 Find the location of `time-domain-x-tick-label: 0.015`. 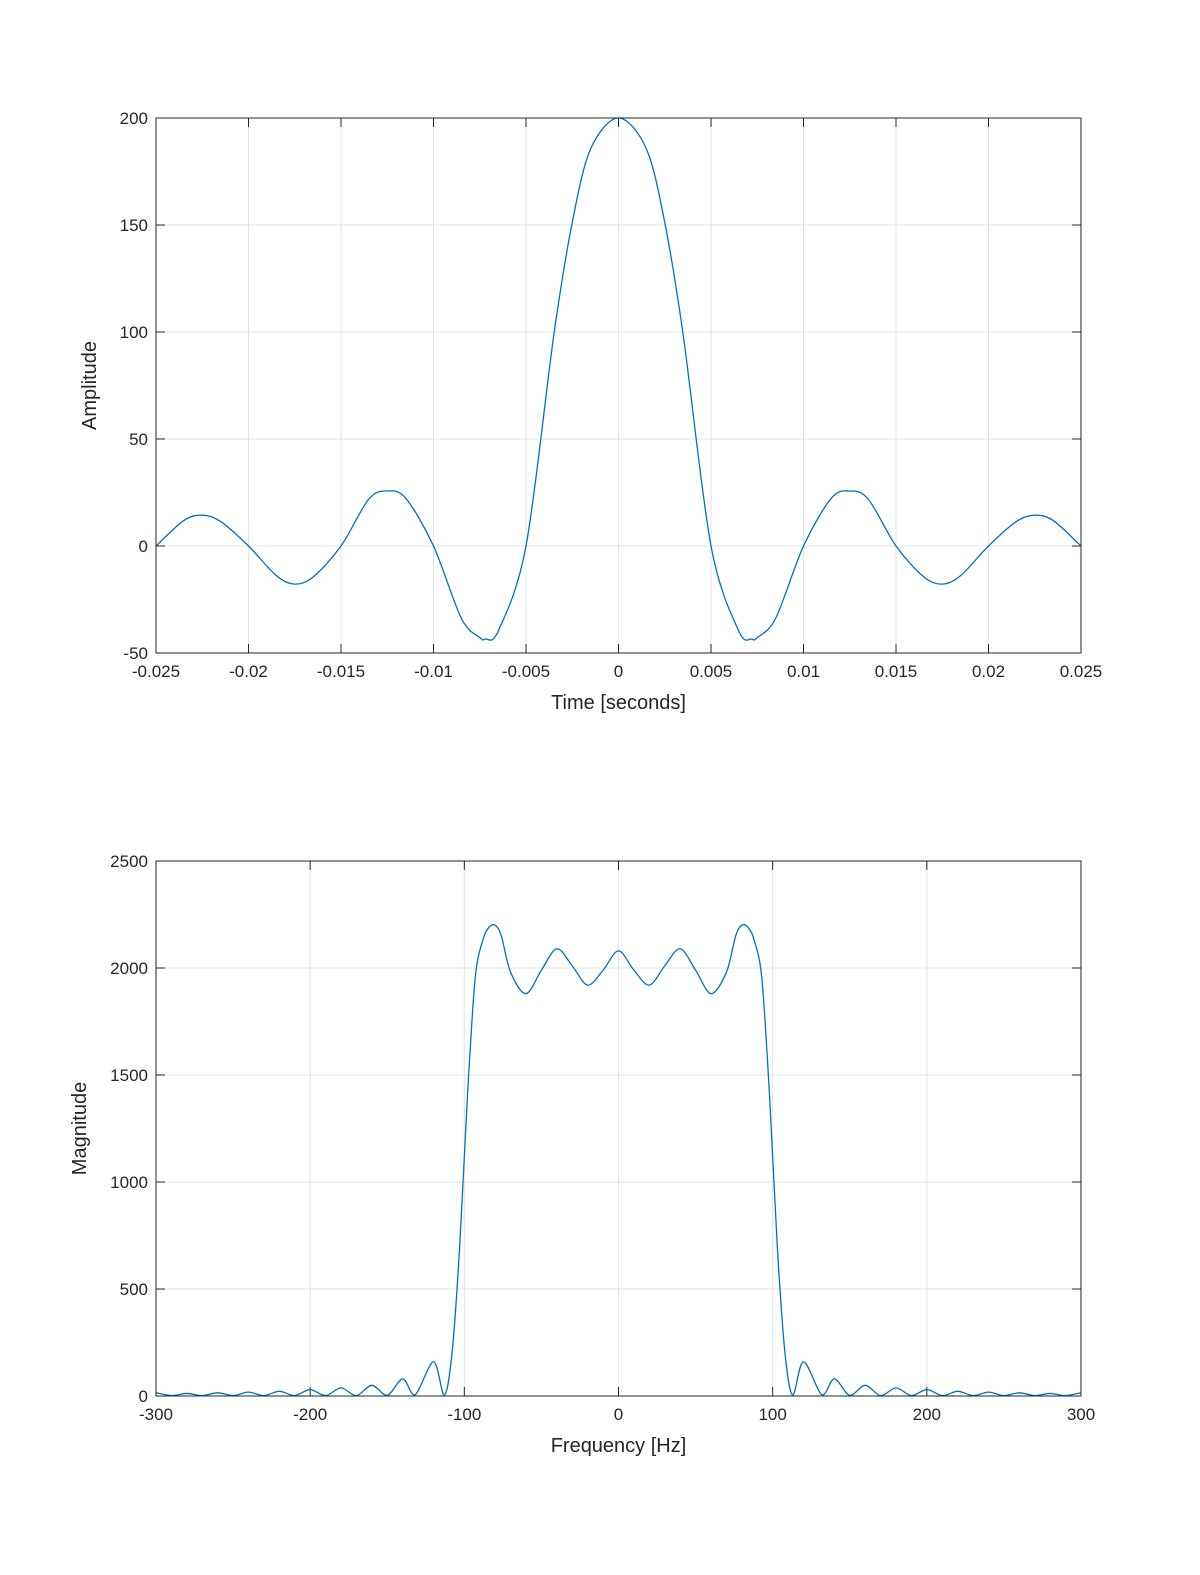

time-domain-x-tick-label: 0.015 is located at coordinates (896, 671).